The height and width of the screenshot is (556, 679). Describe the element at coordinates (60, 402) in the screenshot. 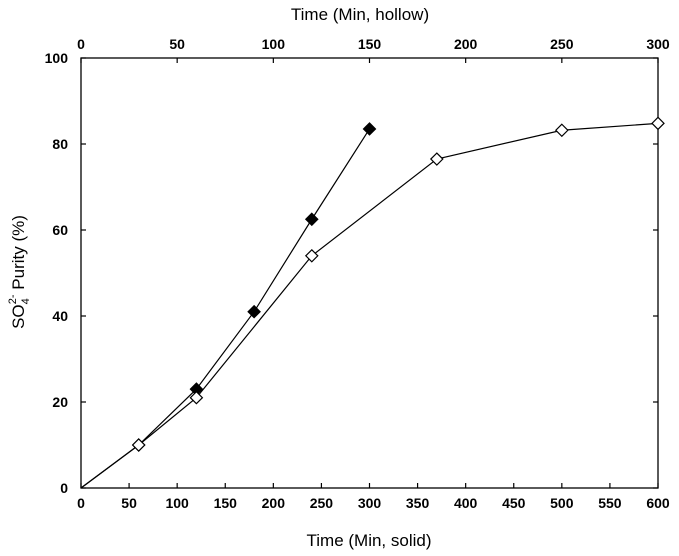

I see `y-tick-label: 20` at that location.